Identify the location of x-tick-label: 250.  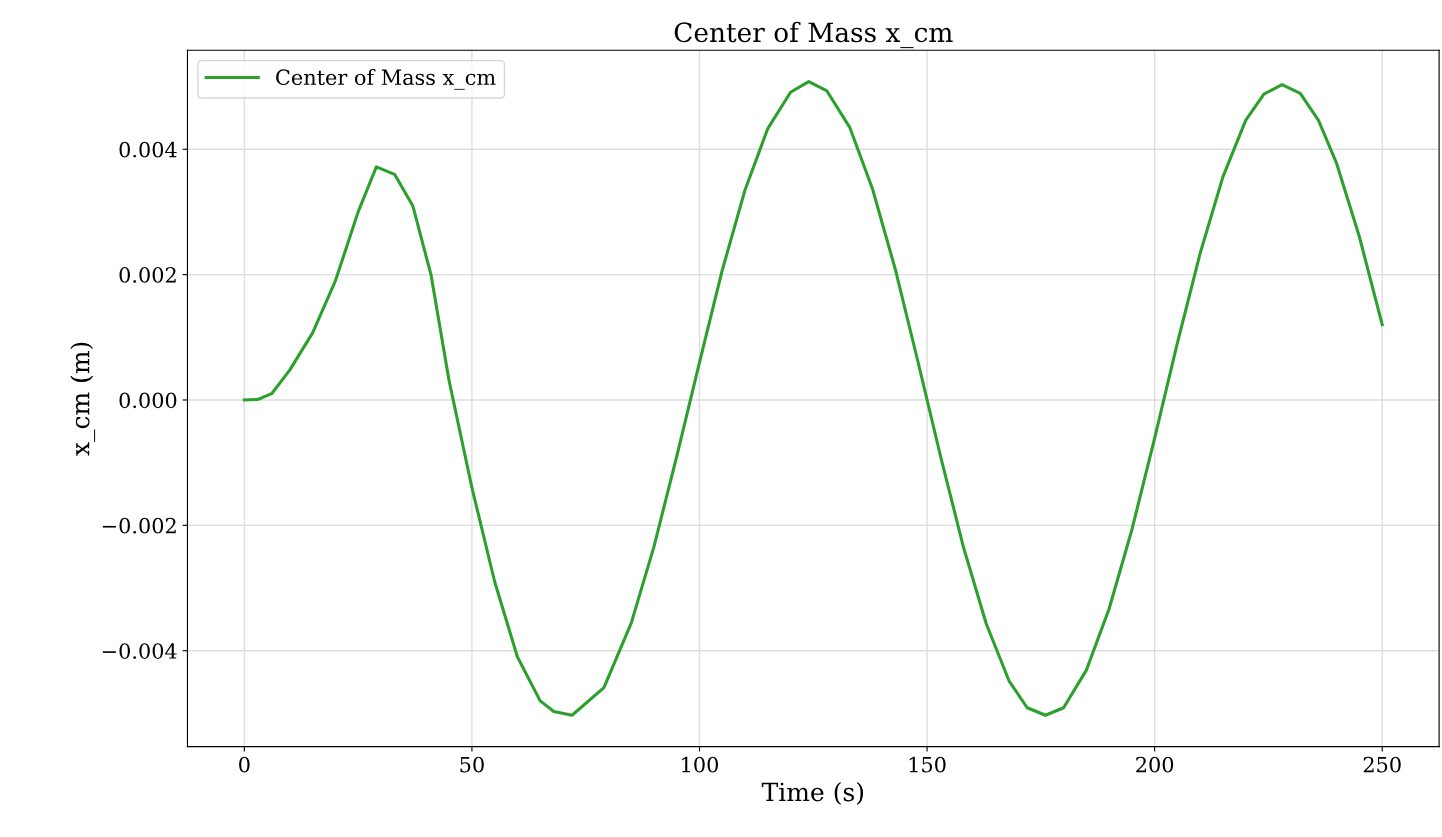
(1382, 764).